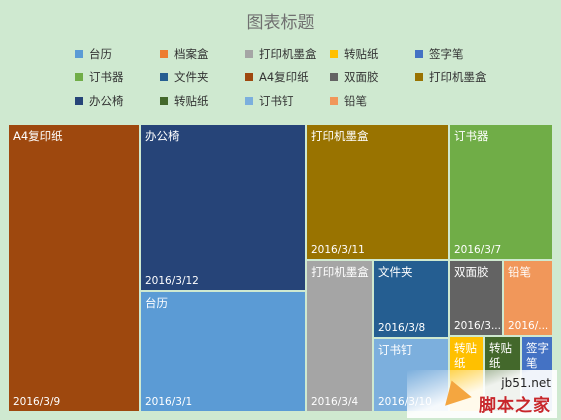 The width and height of the screenshot is (561, 420). What do you see at coordinates (223, 351) in the screenshot?
I see `treemap-tile: 台历 2016/3/1` at bounding box center [223, 351].